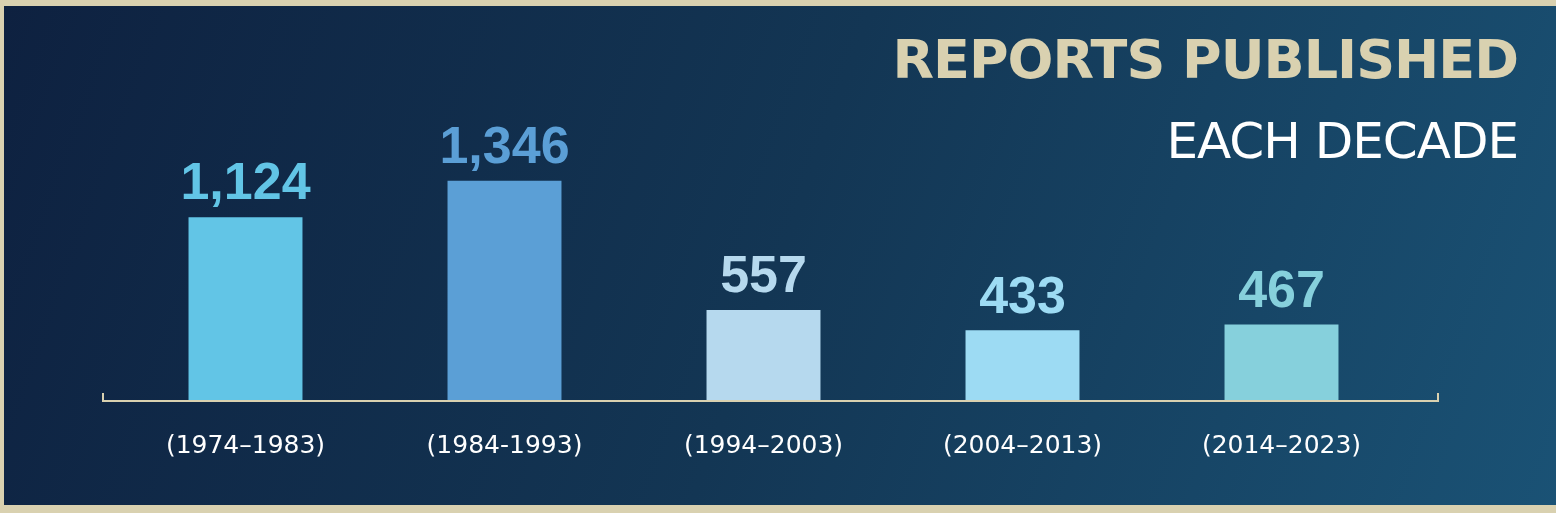 This screenshot has width=1556, height=513. Describe the element at coordinates (1205, 59) in the screenshot. I see `chart-title: REPORTS PUBLISHED` at that location.